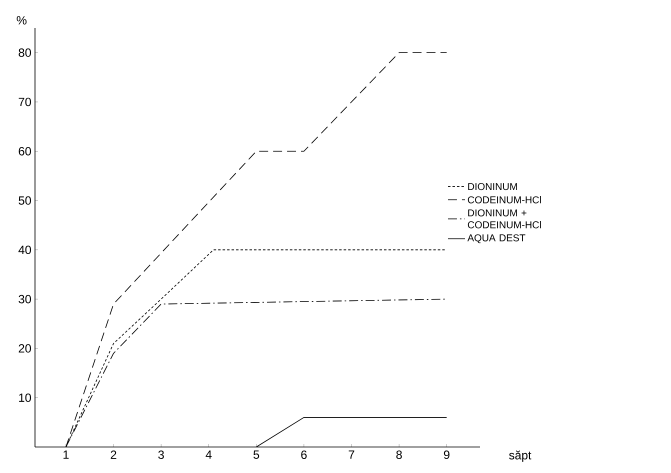 This screenshot has width=671, height=473. Describe the element at coordinates (496, 239) in the screenshot. I see `legend-label: AQUA DEST` at that location.